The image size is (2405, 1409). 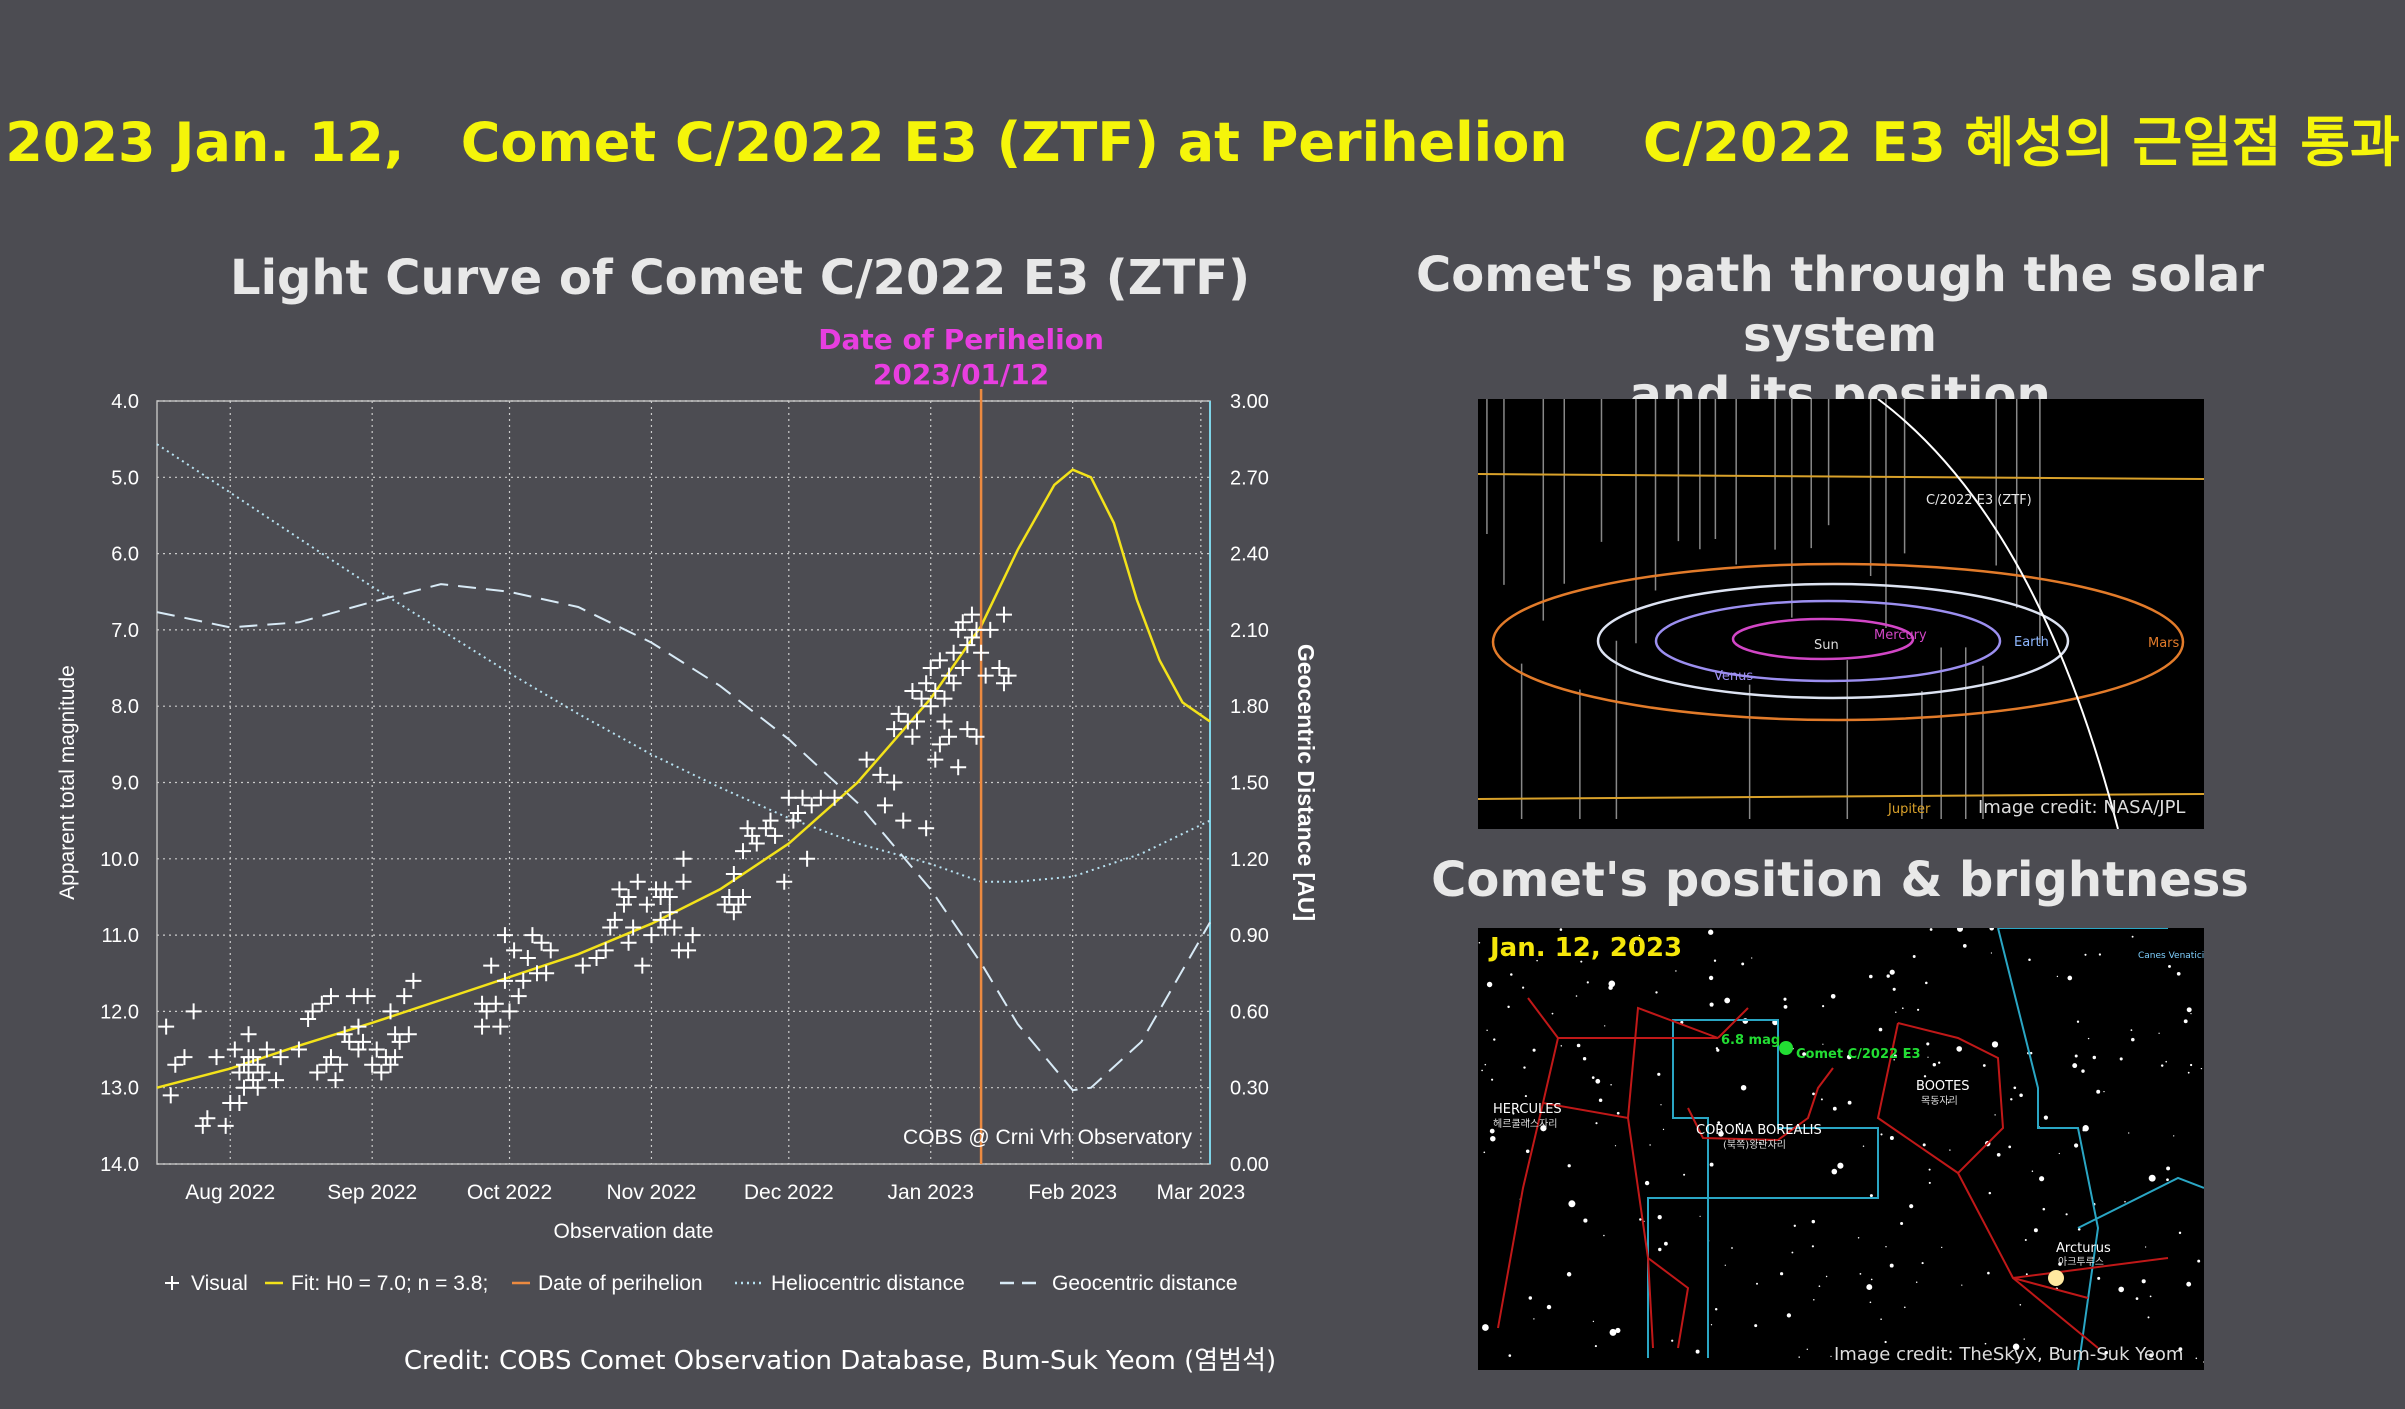 I want to click on comet-name-label: Comet C/2022 E3, so click(x=1858, y=1054).